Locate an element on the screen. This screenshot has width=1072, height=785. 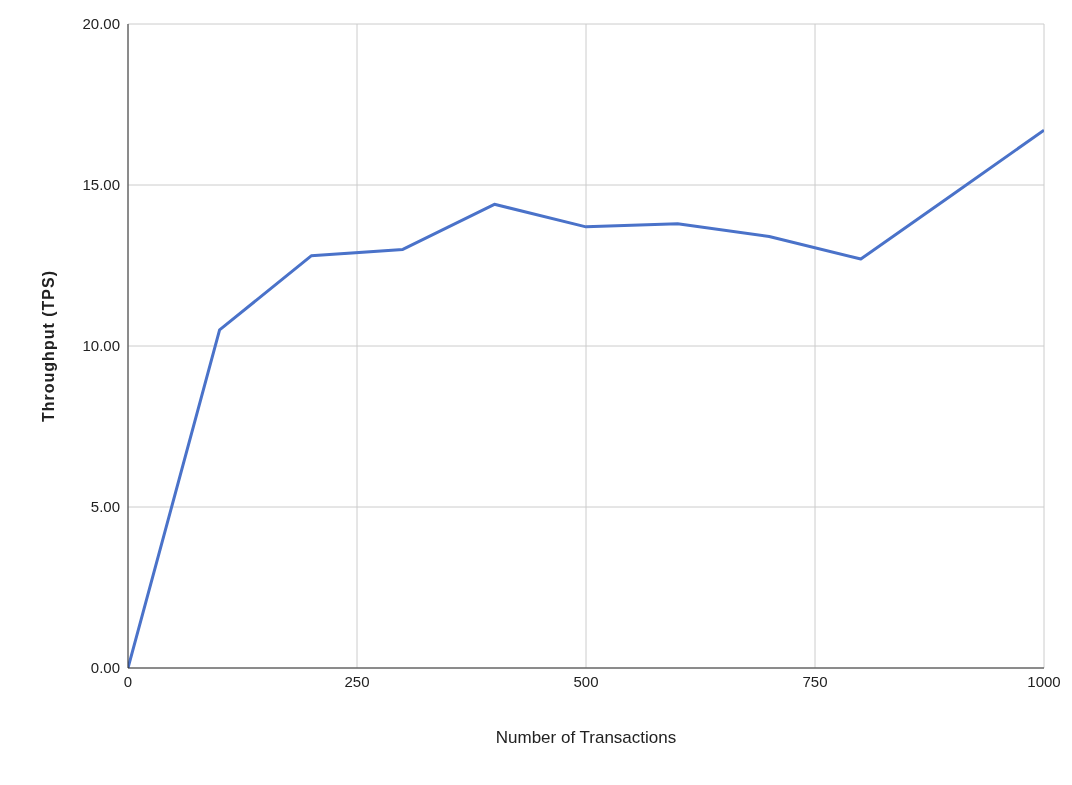
x-axis-title: Number of Transactions is located at coordinates (586, 737).